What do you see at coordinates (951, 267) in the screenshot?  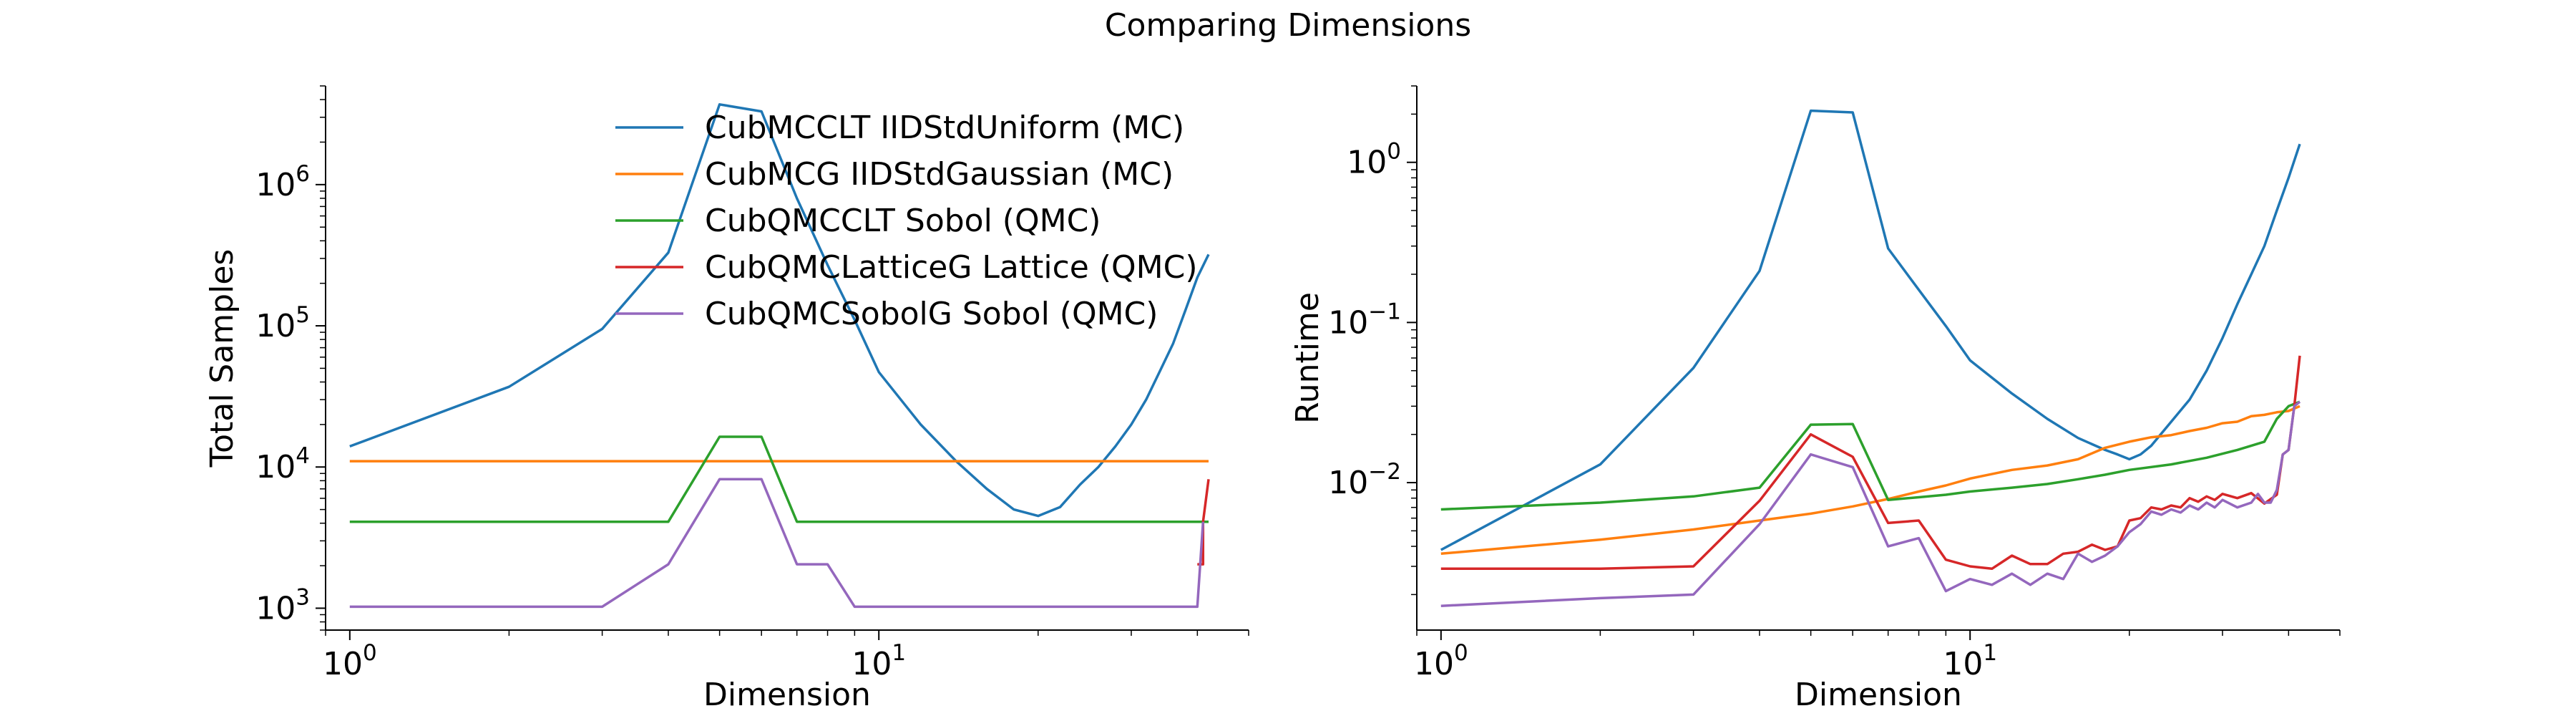 I see `legend-label-cubqmclatticeg-lattice-qmc: CubQMCLatticeG Lattice (QMC)` at bounding box center [951, 267].